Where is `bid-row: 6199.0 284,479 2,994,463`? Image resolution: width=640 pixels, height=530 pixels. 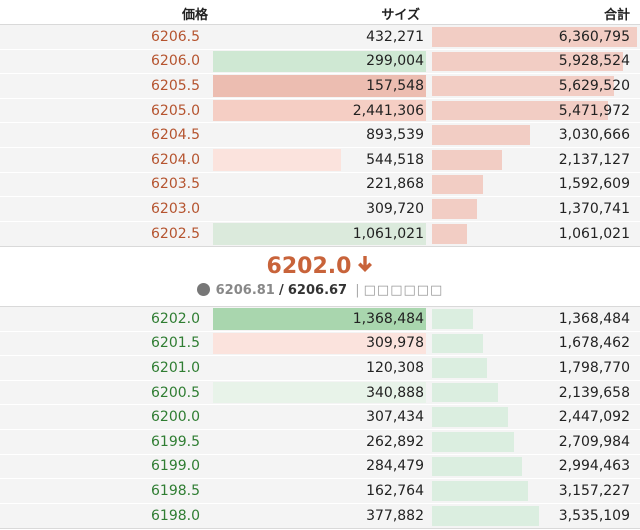
bid-row: 6199.0 284,479 2,994,463 is located at coordinates (320, 467).